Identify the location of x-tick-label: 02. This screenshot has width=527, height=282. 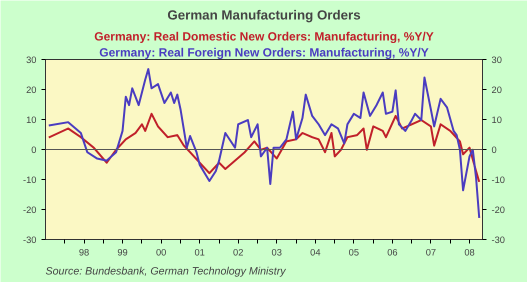
(238, 253).